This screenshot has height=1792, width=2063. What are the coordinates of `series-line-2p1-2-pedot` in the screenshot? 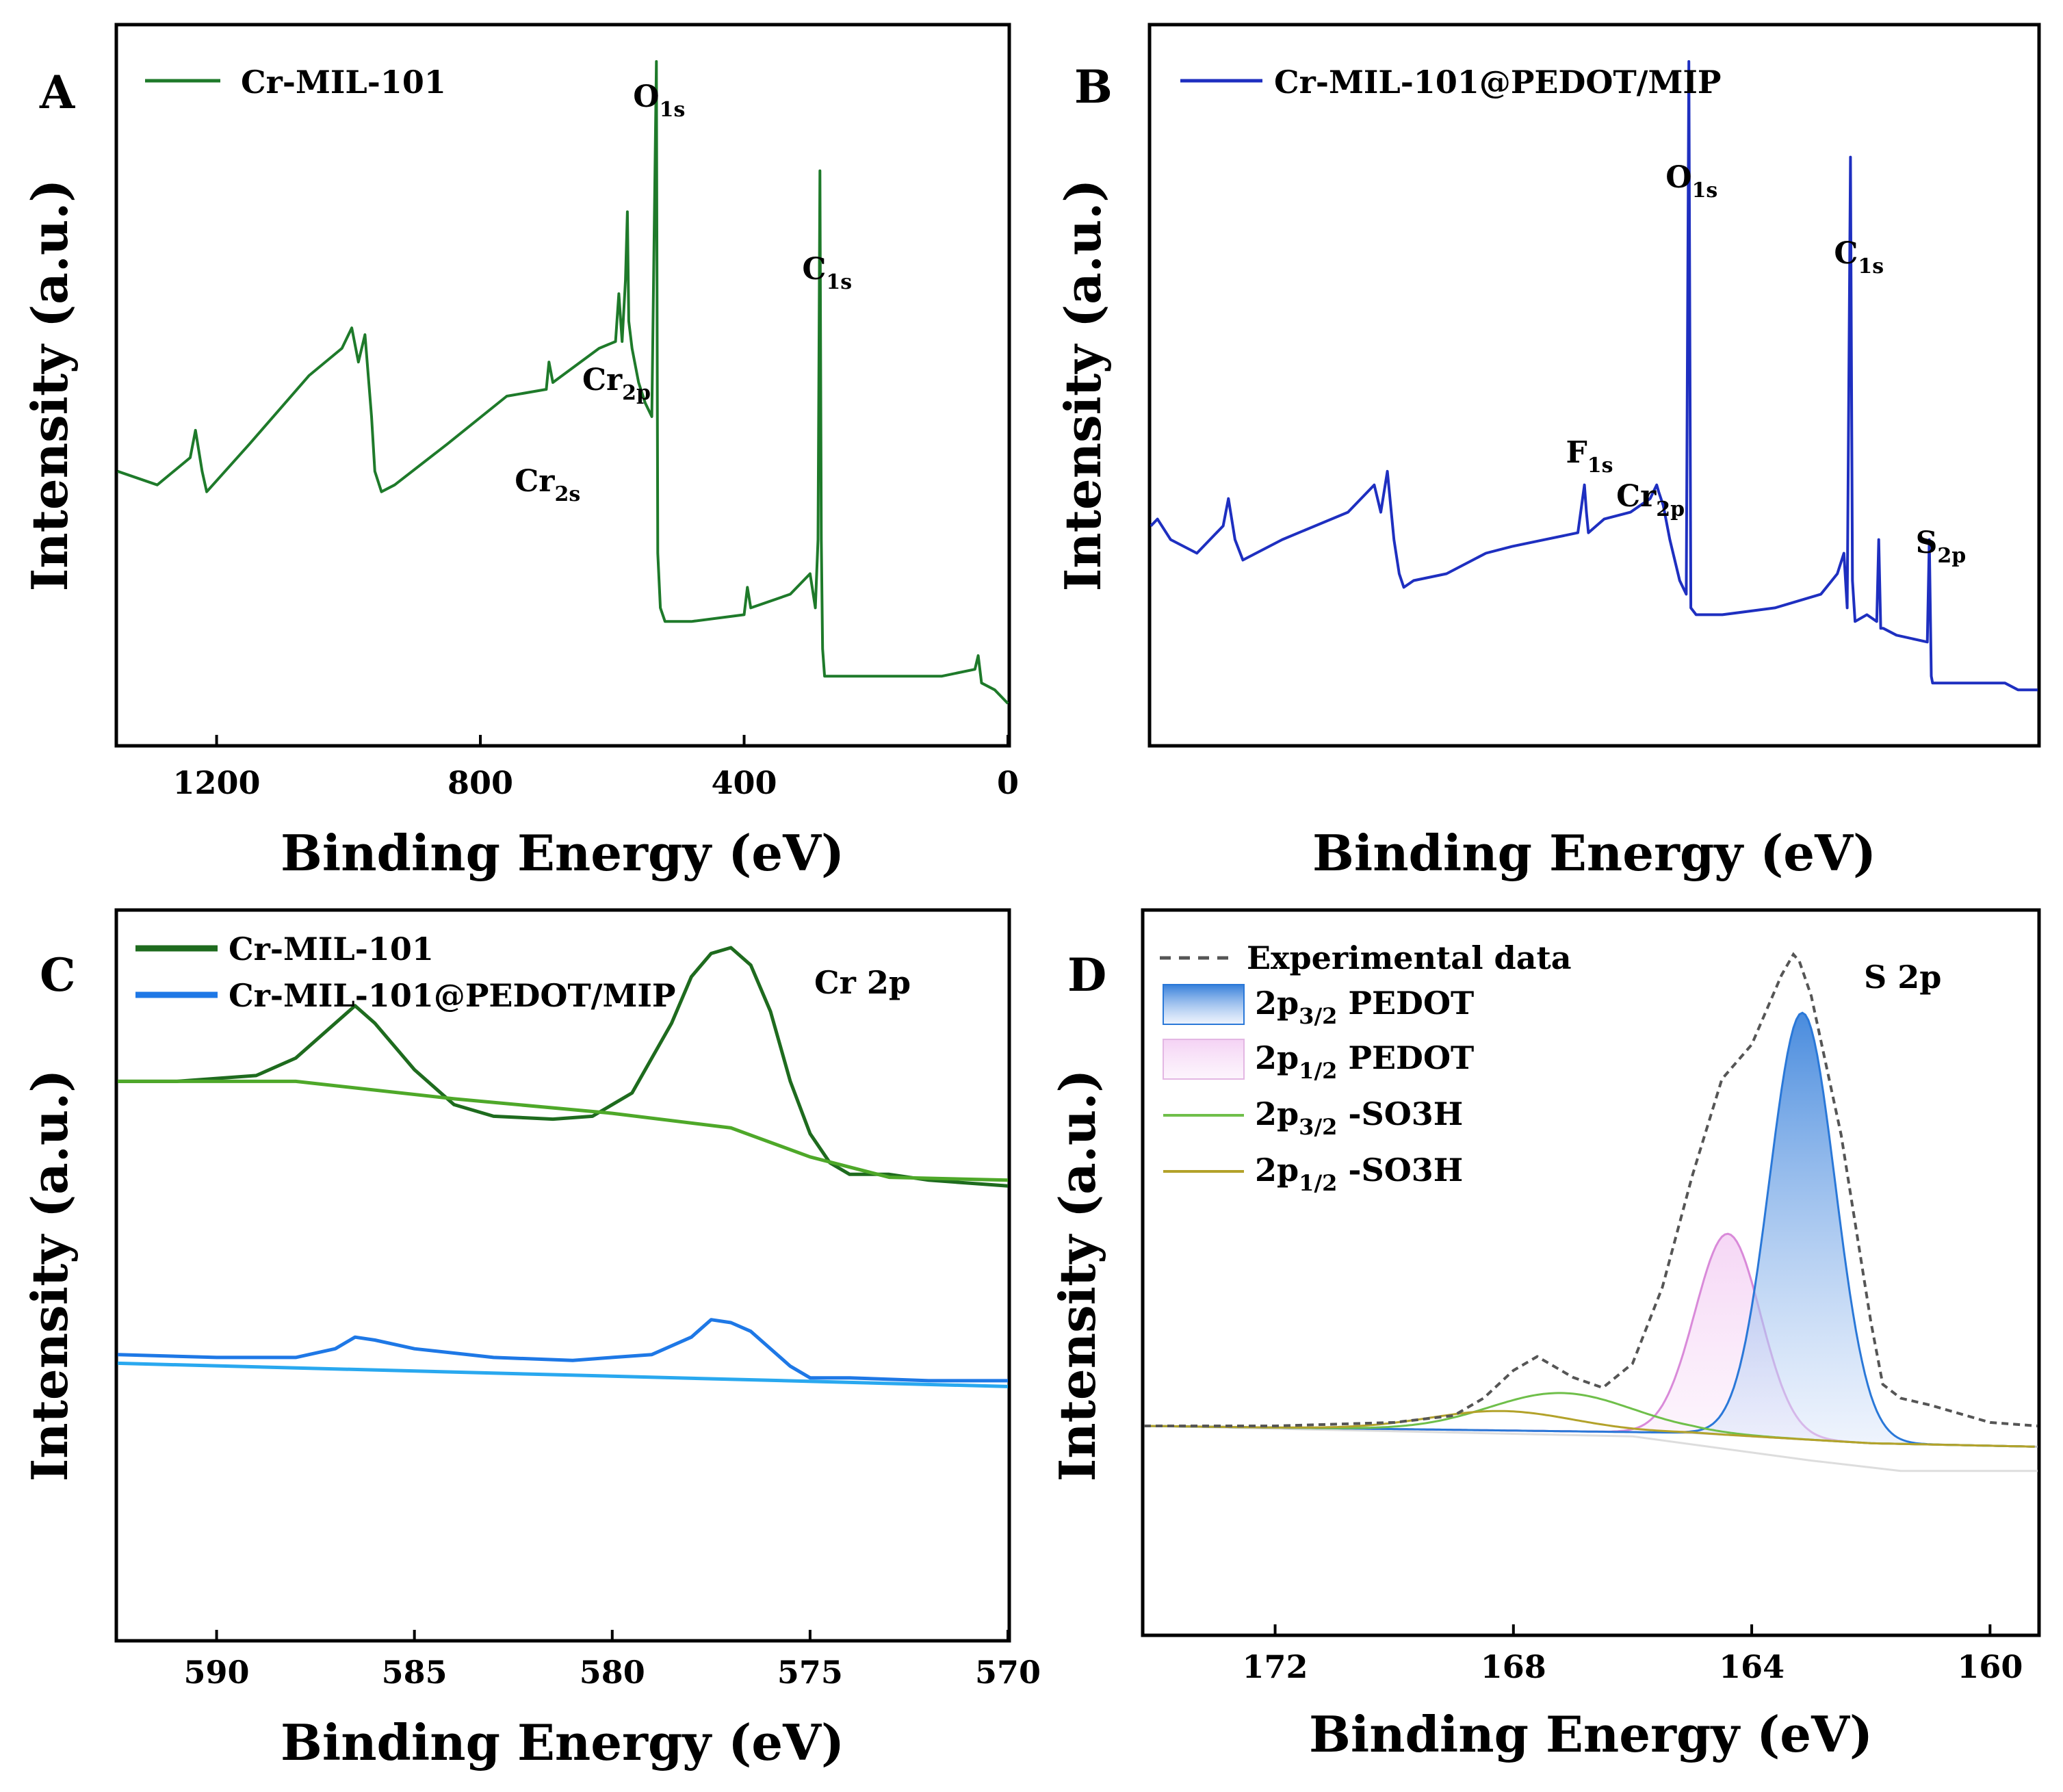 It's located at (1589, 1340).